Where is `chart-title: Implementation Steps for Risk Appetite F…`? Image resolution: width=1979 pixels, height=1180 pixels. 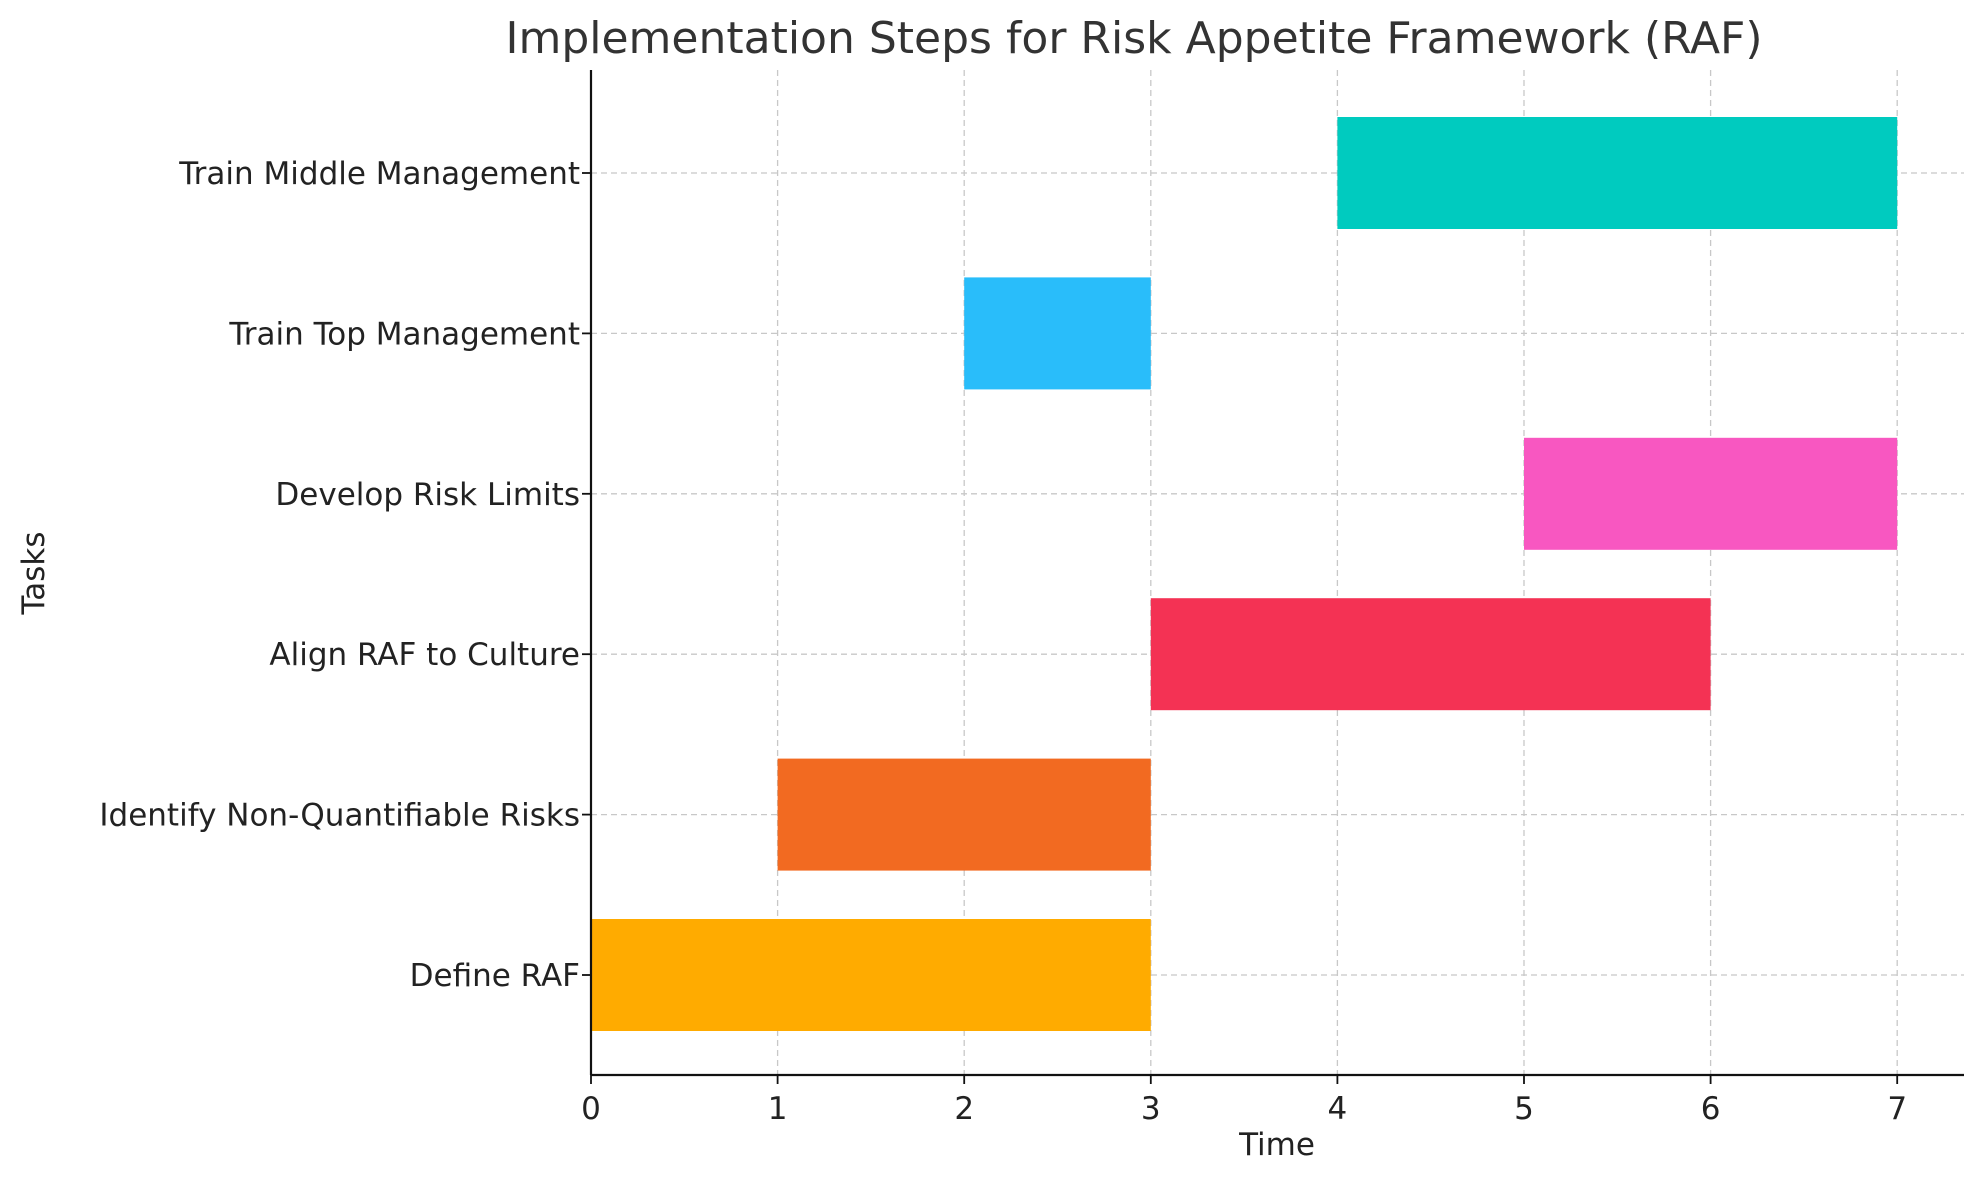
chart-title: Implementation Steps for Risk Appetite F… is located at coordinates (1133, 38).